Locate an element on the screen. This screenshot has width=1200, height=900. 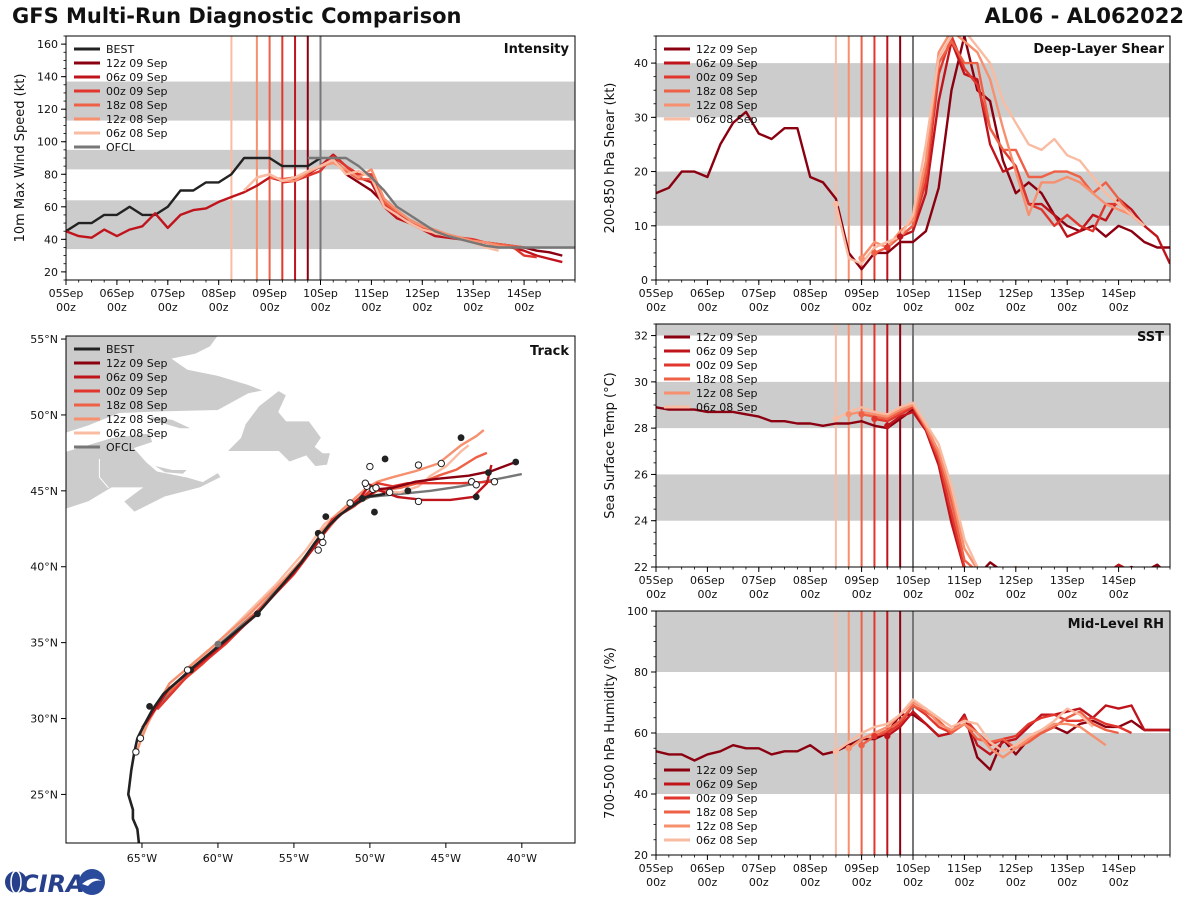
rh-ytick-label: 20 is located at coordinates (641, 855).